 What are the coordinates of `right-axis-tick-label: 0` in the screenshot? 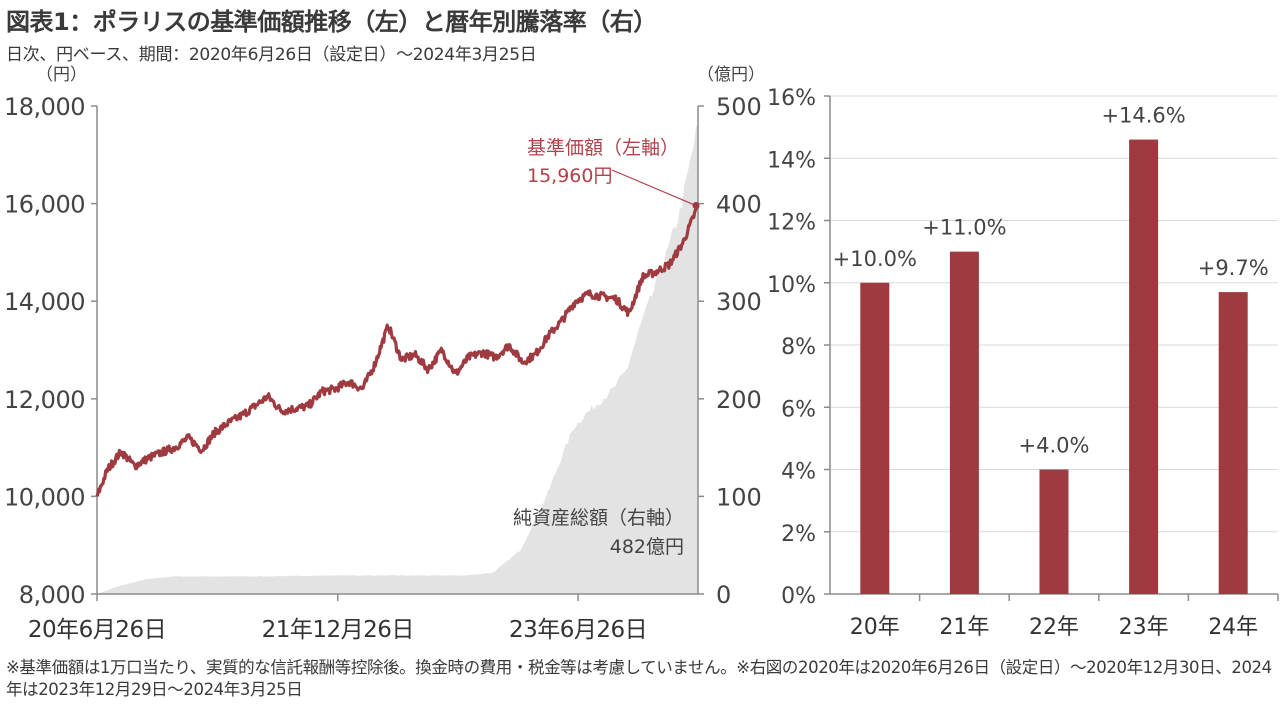 It's located at (723, 595).